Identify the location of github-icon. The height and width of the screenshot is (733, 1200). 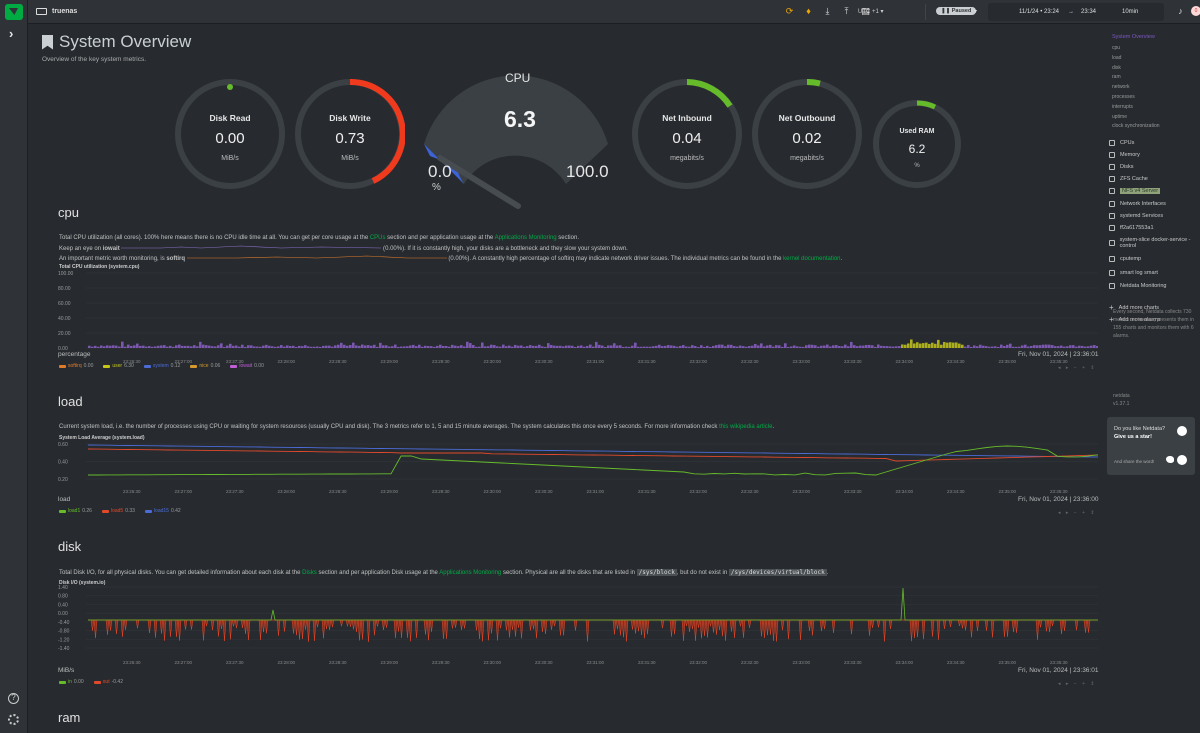
(1182, 431).